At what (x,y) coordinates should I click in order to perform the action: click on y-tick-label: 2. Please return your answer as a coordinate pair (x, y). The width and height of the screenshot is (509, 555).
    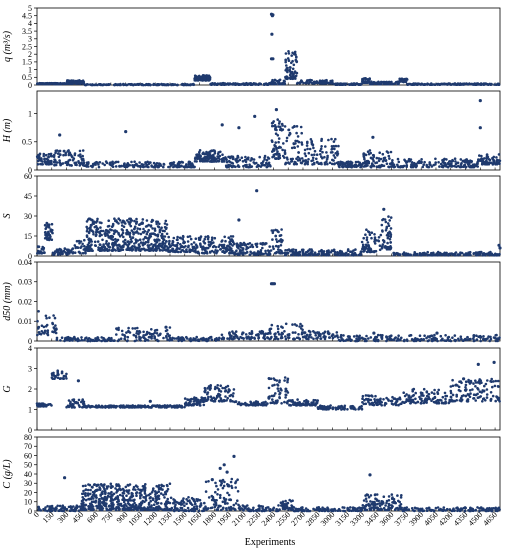
    Looking at the image, I should click on (30, 389).